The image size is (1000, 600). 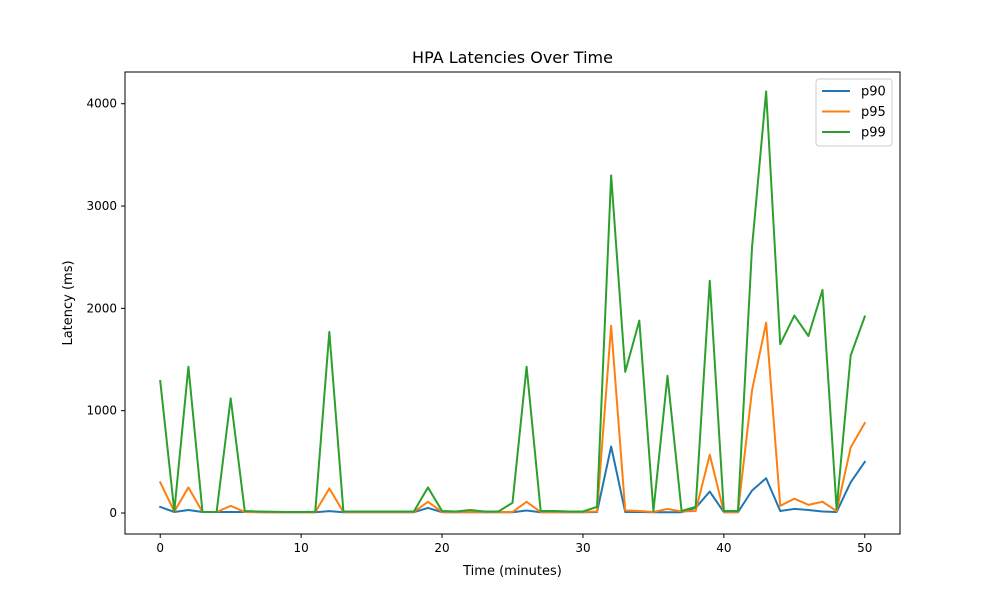 I want to click on x-tick-label: 50, so click(x=864, y=548).